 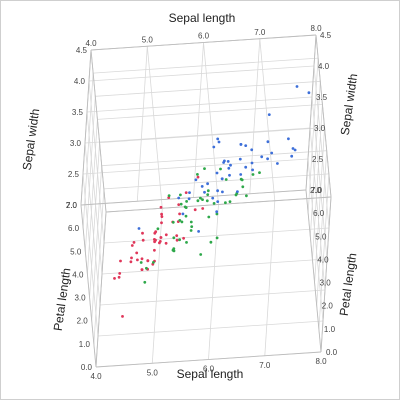 What do you see at coordinates (72, 205) in the screenshot?
I see `z-tick-label-left: 7.0` at bounding box center [72, 205].